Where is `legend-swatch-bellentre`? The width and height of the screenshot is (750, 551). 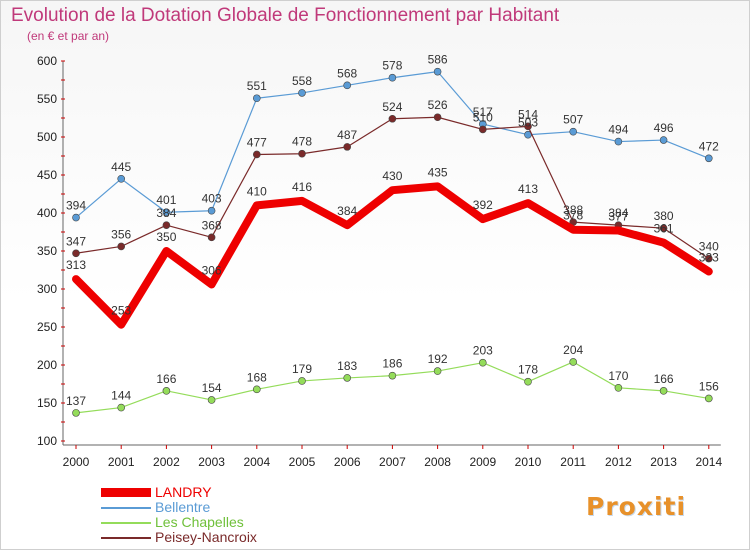
legend-swatch-bellentre is located at coordinates (126, 508).